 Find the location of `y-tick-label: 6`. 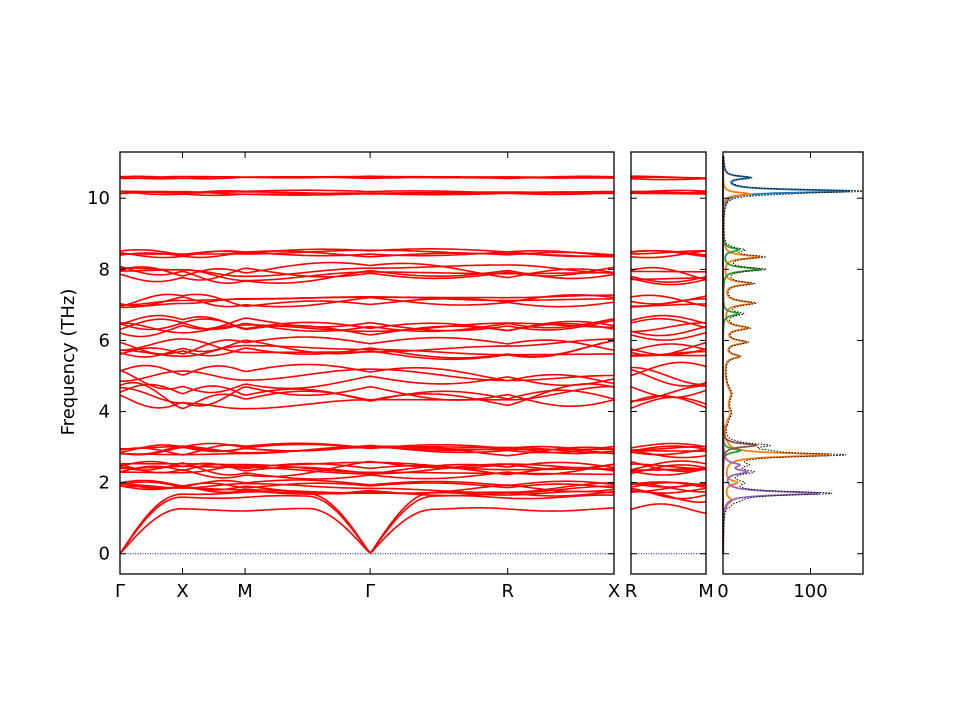

y-tick-label: 6 is located at coordinates (104, 340).